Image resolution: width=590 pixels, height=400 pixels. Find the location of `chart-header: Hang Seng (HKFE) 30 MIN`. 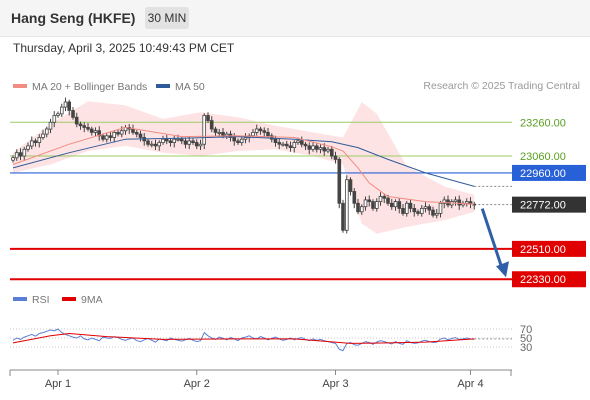

chart-header: Hang Seng (HKFE) 30 MIN is located at coordinates (295, 18).